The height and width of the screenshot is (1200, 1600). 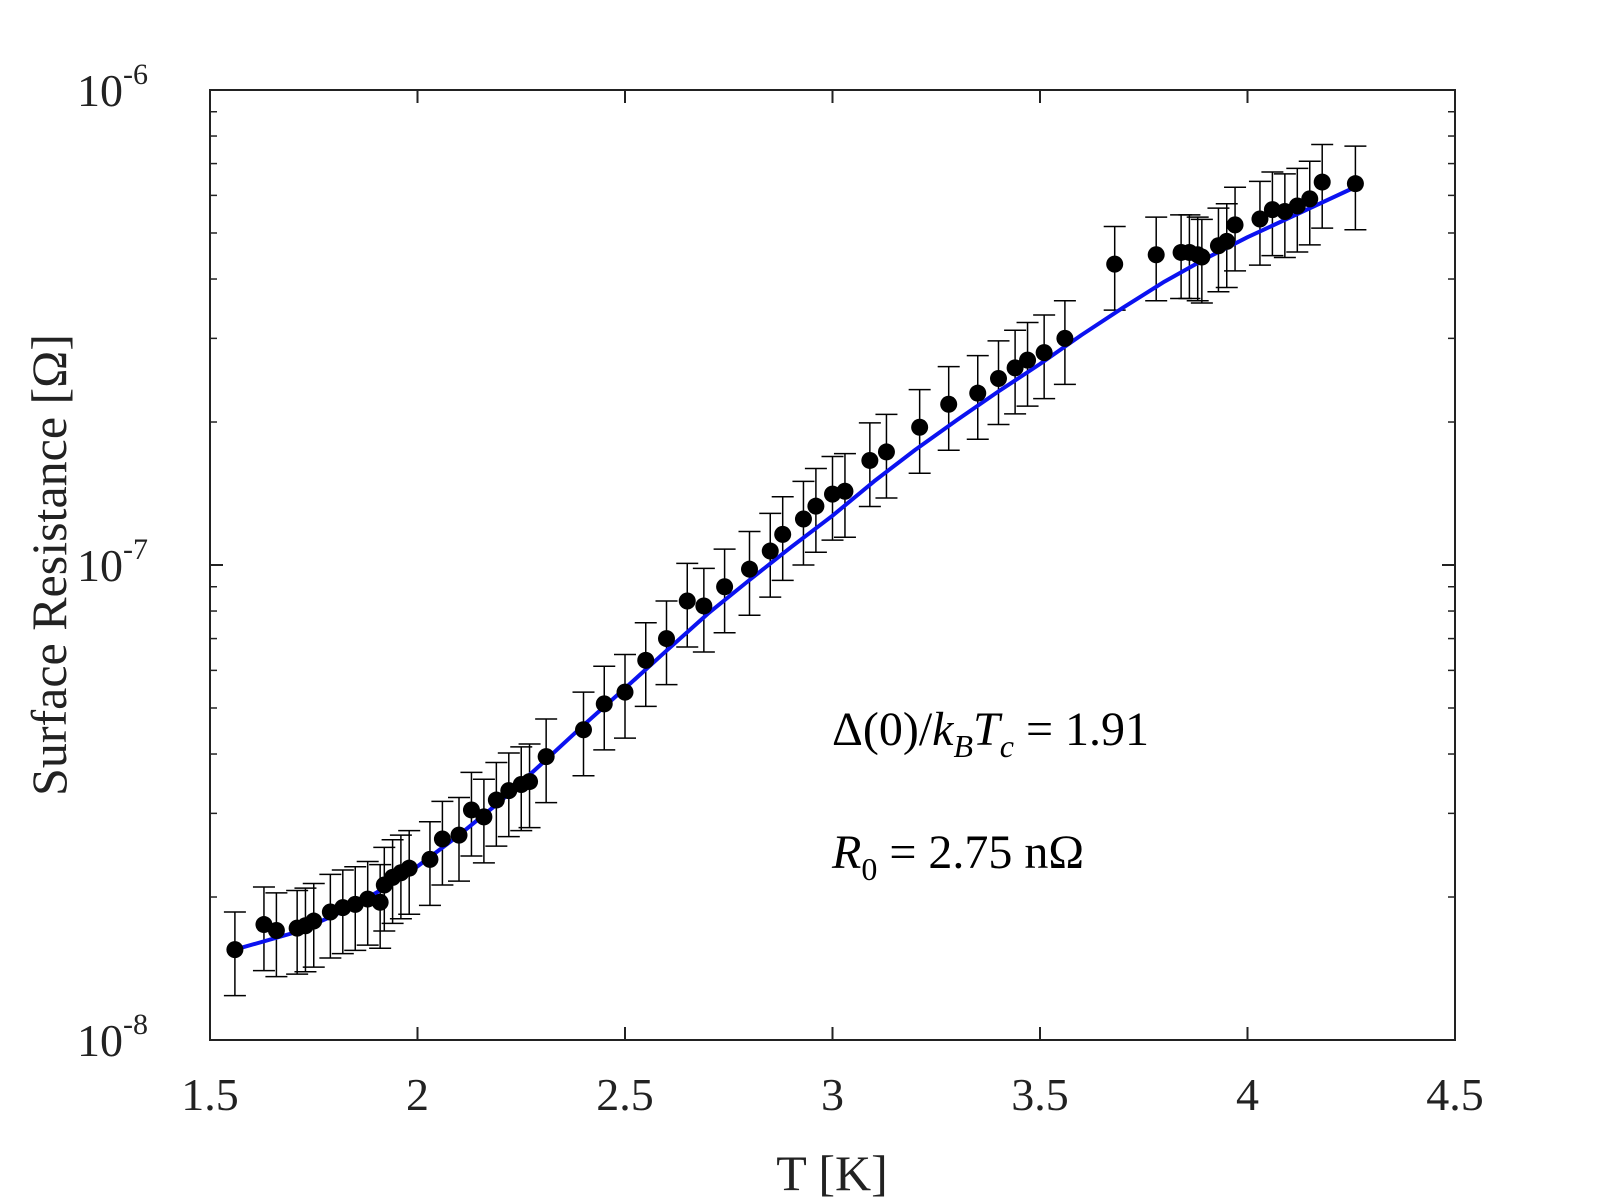 I want to click on y-axis-label: Surface Resistance [Ω], so click(x=49, y=565).